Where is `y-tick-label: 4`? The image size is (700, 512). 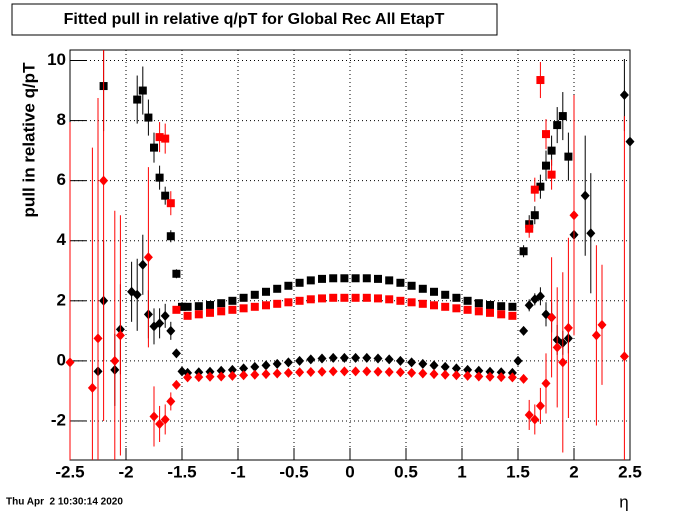
y-tick-label: 4 is located at coordinates (62, 239).